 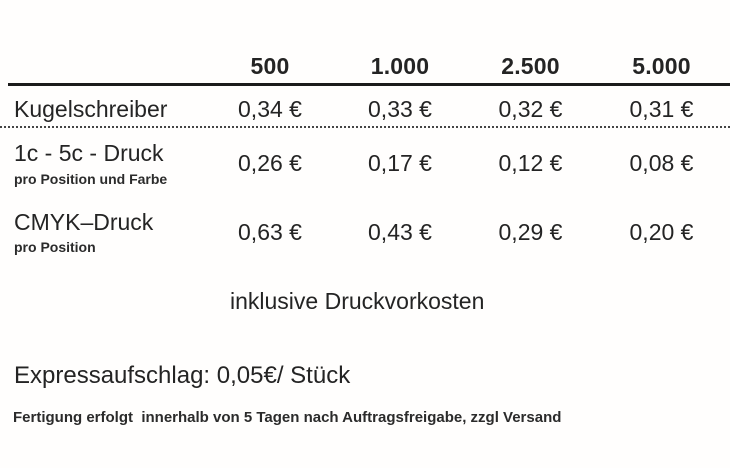 I want to click on price-cell: 0,08 €, so click(x=661, y=163).